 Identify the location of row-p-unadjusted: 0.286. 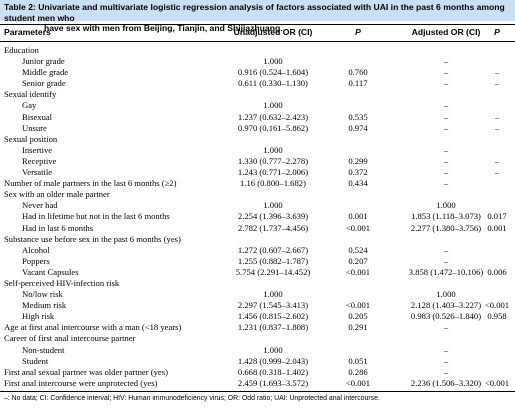
(358, 371).